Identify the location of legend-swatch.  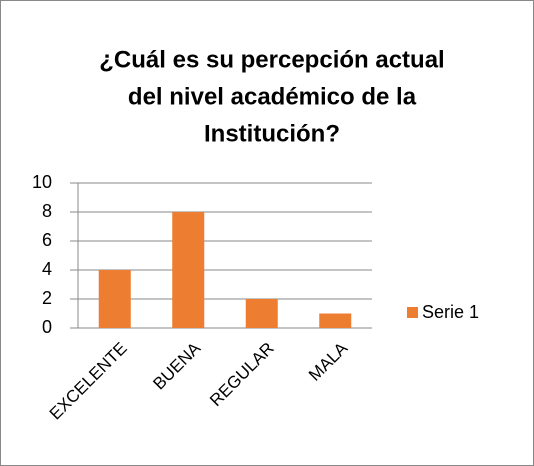
(412, 312).